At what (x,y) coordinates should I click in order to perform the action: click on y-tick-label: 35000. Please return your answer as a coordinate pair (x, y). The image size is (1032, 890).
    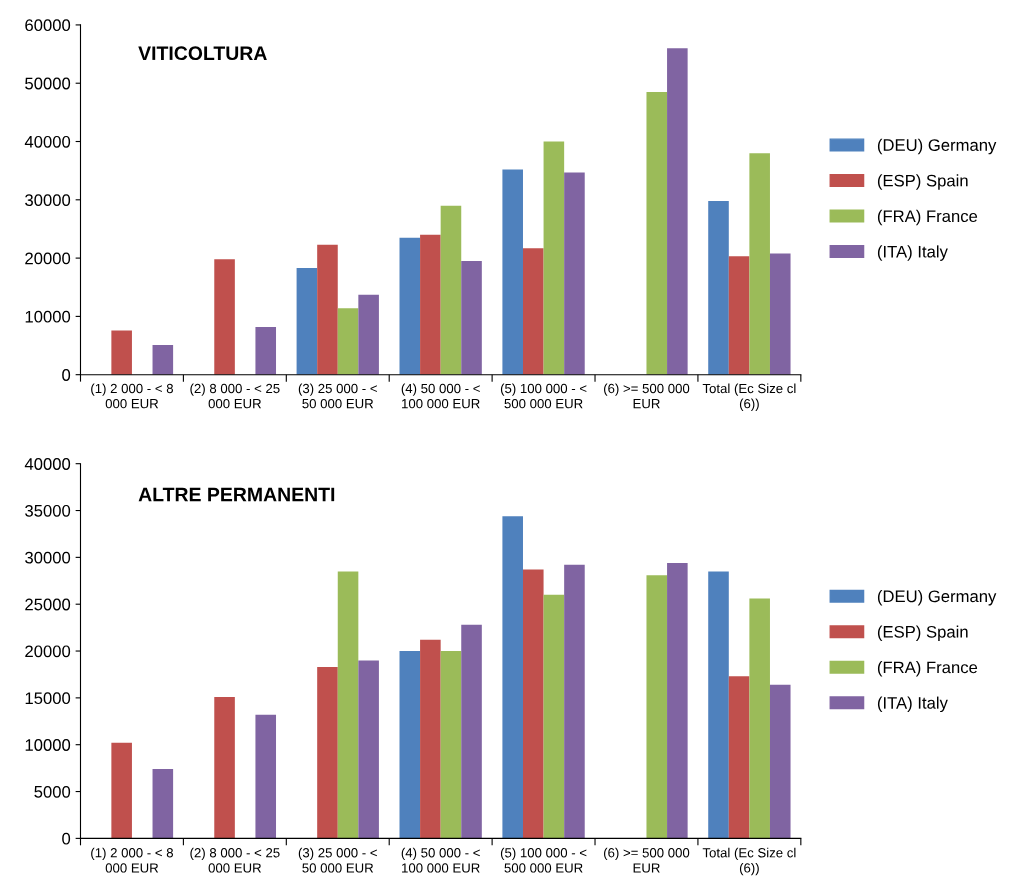
    Looking at the image, I should click on (48, 510).